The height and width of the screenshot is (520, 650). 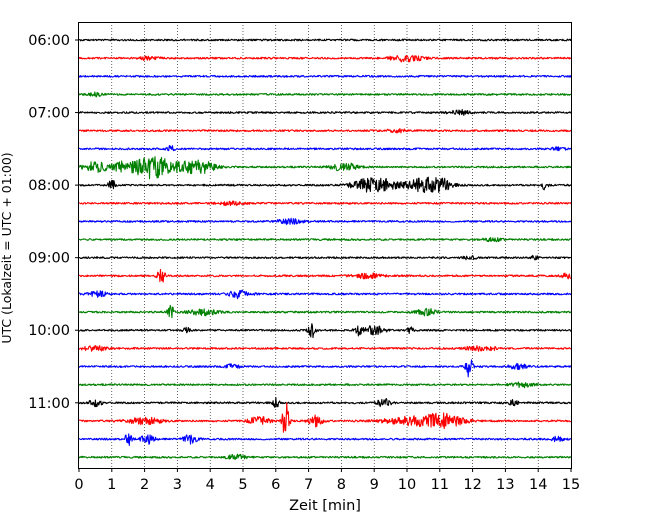 What do you see at coordinates (341, 485) in the screenshot?
I see `x-tick-label: 8` at bounding box center [341, 485].